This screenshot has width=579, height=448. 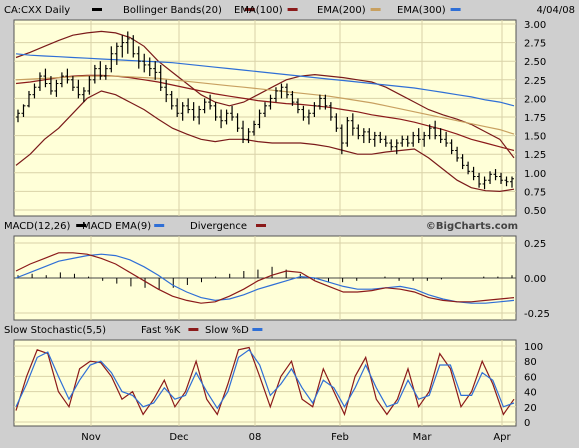 What do you see at coordinates (472, 226) in the screenshot?
I see `watermark: ©BigCharts.com` at bounding box center [472, 226].